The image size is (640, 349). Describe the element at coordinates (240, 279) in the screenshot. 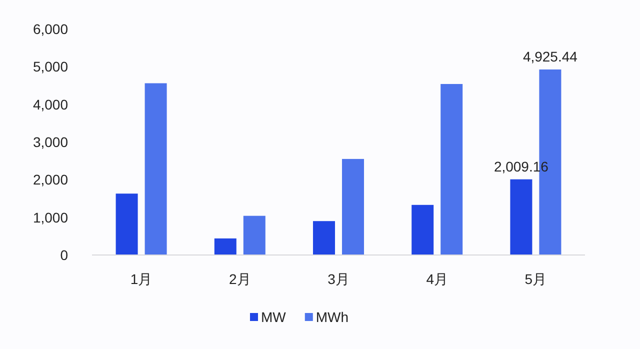

I see `x-tick-label: 2月` at that location.